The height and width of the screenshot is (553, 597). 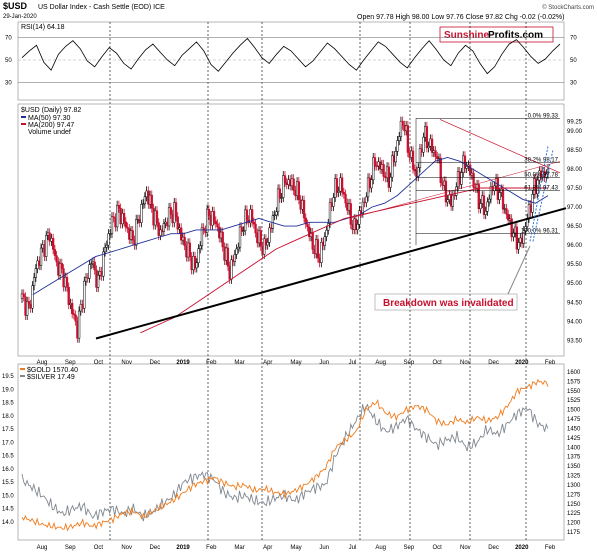 I want to click on projection-line-a, so click(x=539, y=194).